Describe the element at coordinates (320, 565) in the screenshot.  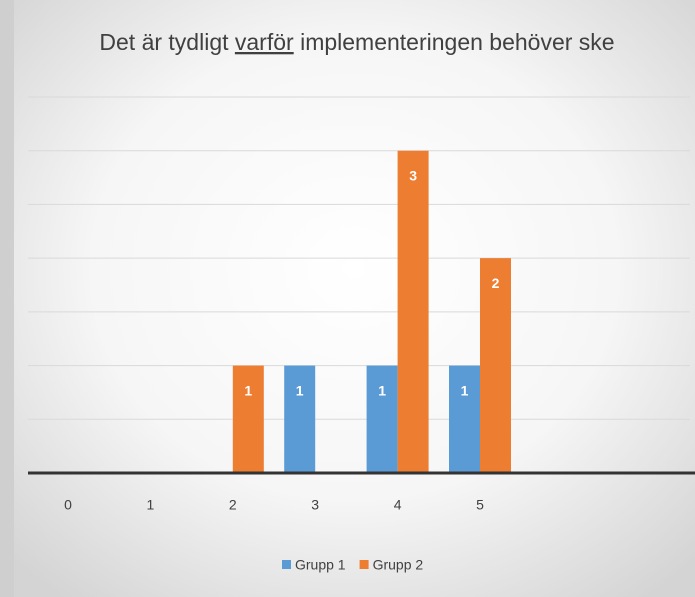
I see `legend-label: Grupp 1` at that location.